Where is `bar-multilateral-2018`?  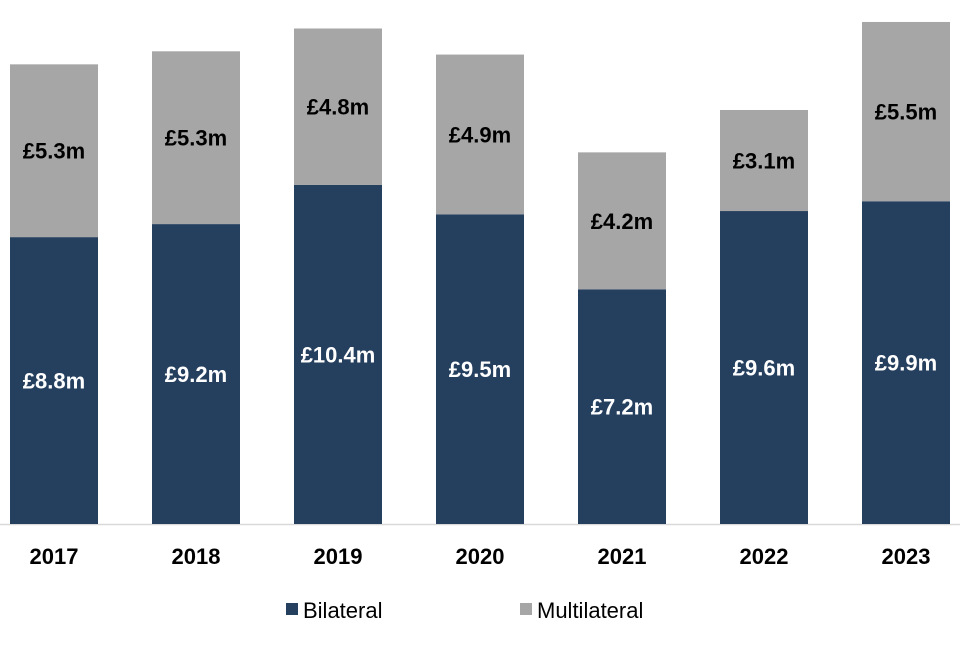
bar-multilateral-2018 is located at coordinates (196, 138).